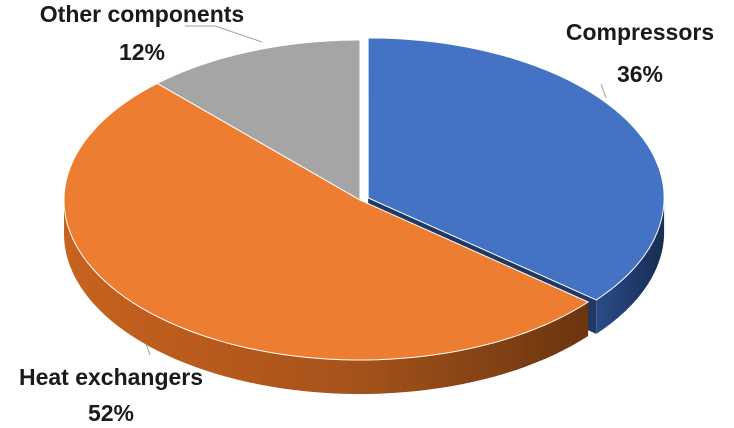  What do you see at coordinates (640, 32) in the screenshot?
I see `label-compressors: Compressors` at bounding box center [640, 32].